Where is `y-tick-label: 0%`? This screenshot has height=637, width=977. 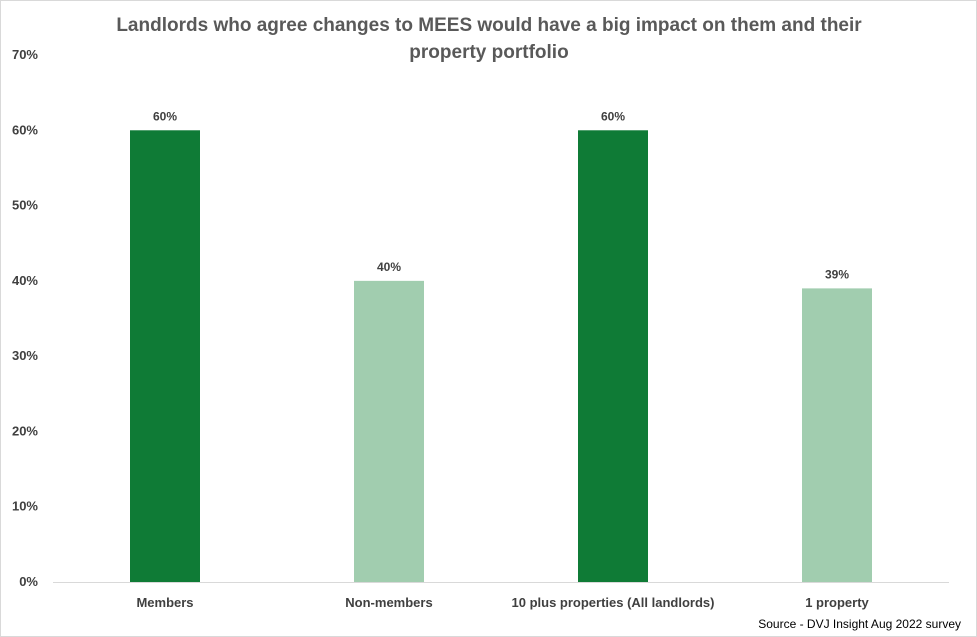
y-tick-label: 0% is located at coordinates (28, 581).